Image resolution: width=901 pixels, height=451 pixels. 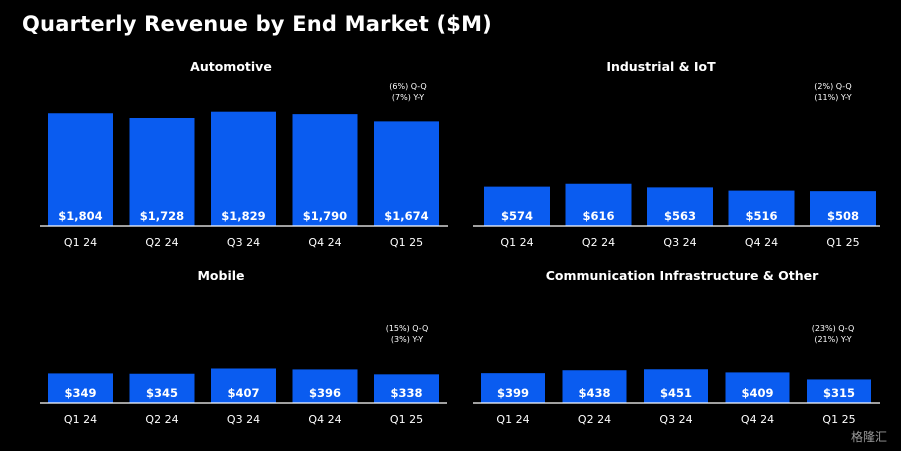 I want to click on watermark: 格隆汇, so click(x=868, y=437).